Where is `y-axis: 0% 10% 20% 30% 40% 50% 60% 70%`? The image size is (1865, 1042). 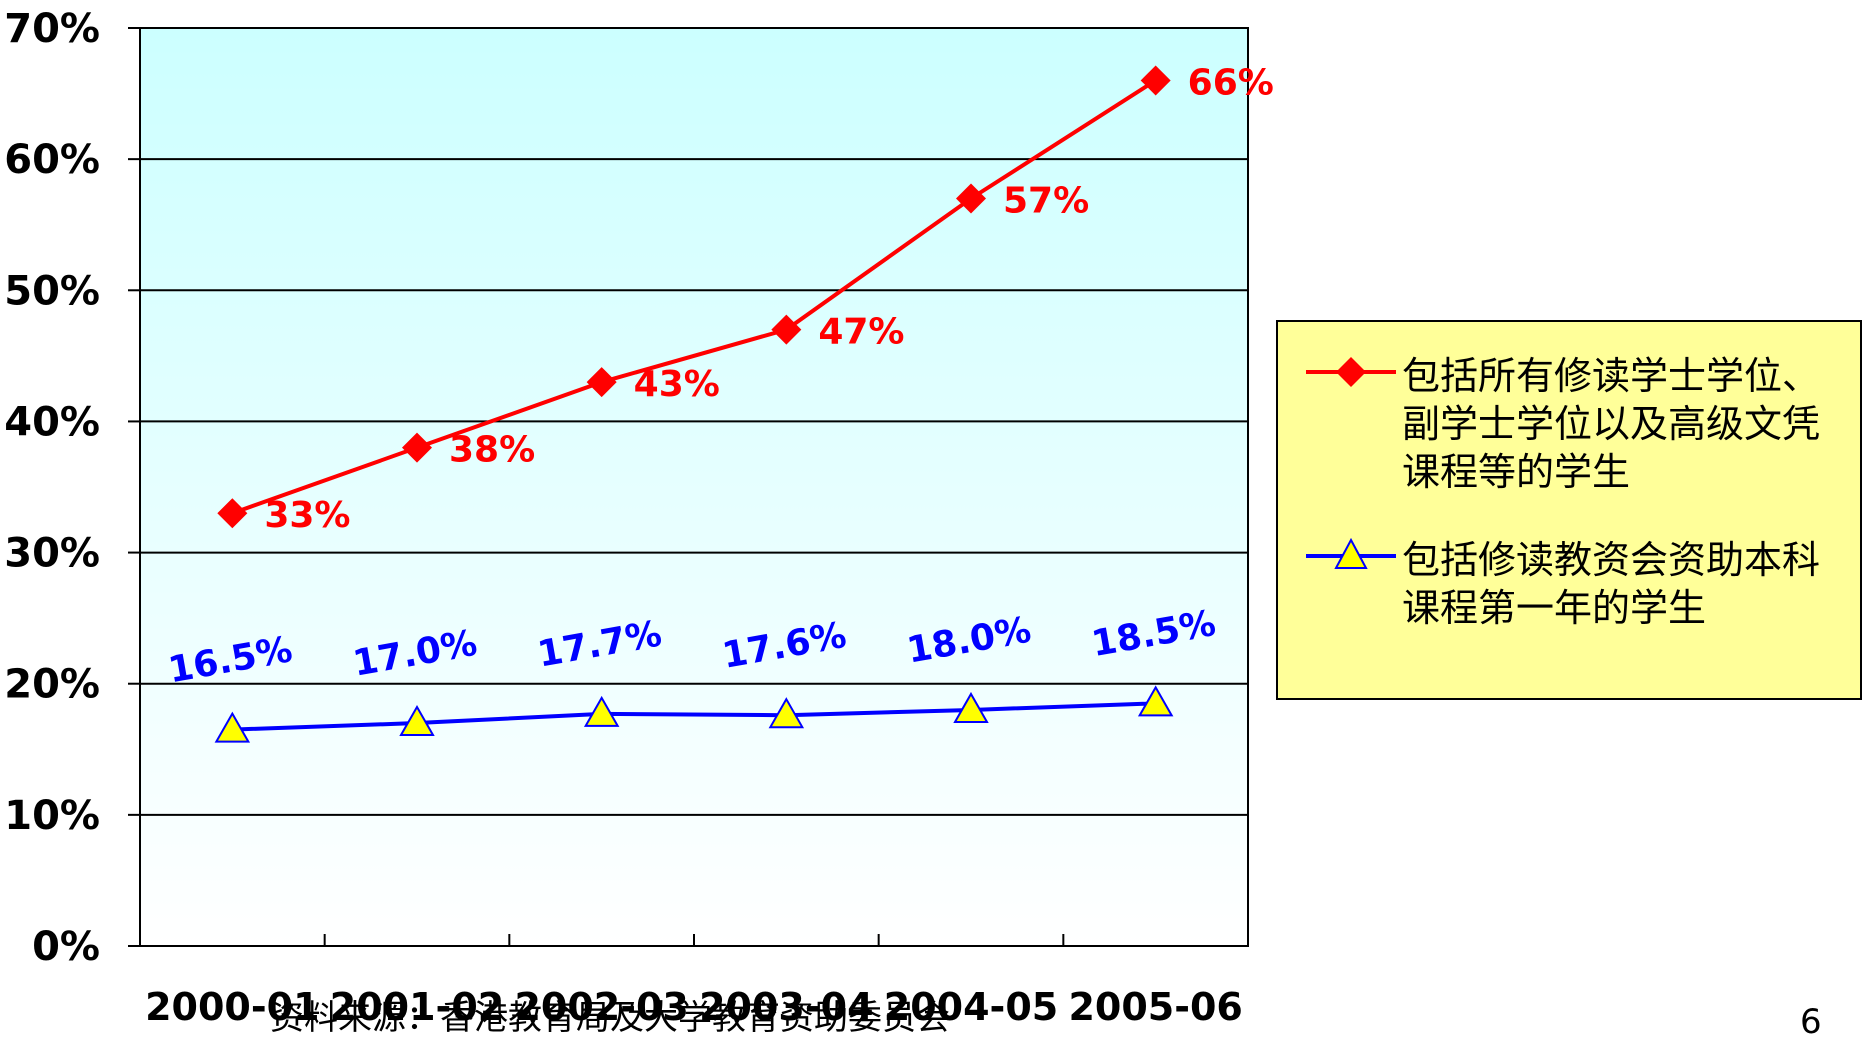 y-axis: 0% 10% 20% 30% 40% 50% 60% 70% is located at coordinates (72, 488).